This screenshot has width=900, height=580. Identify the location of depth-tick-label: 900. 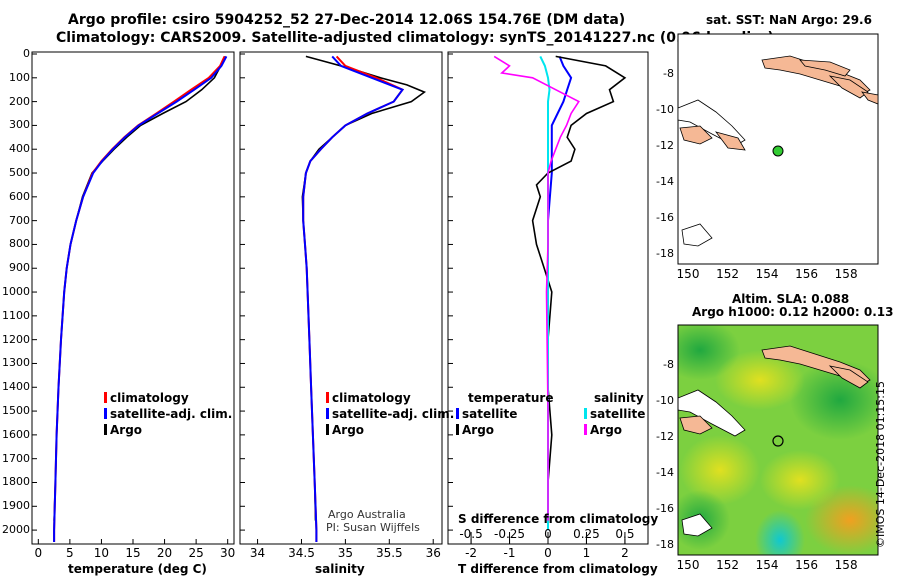
(19, 268).